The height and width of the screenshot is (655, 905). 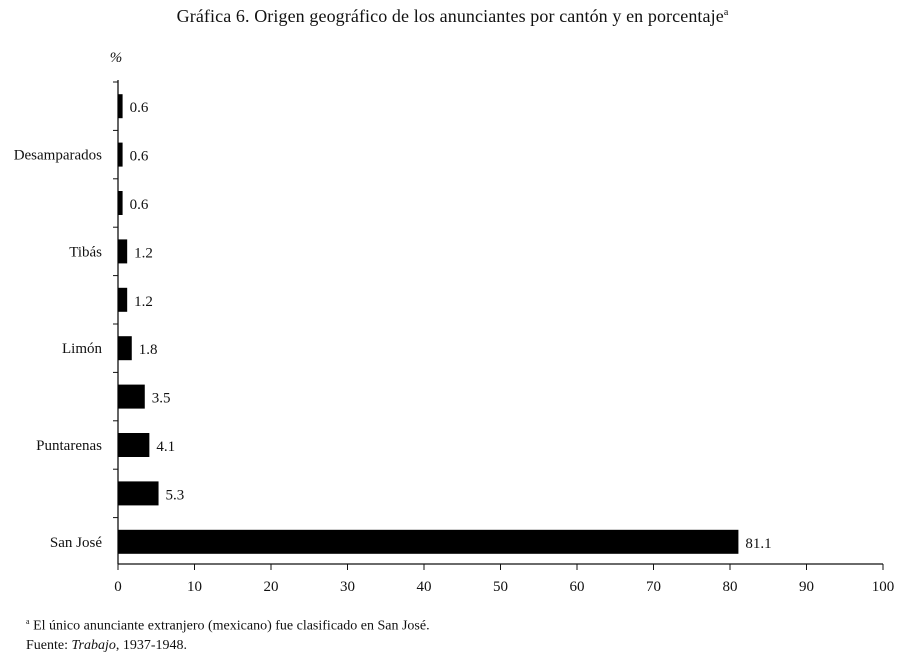 I want to click on x-axis-tick-label: 60, so click(x=577, y=587).